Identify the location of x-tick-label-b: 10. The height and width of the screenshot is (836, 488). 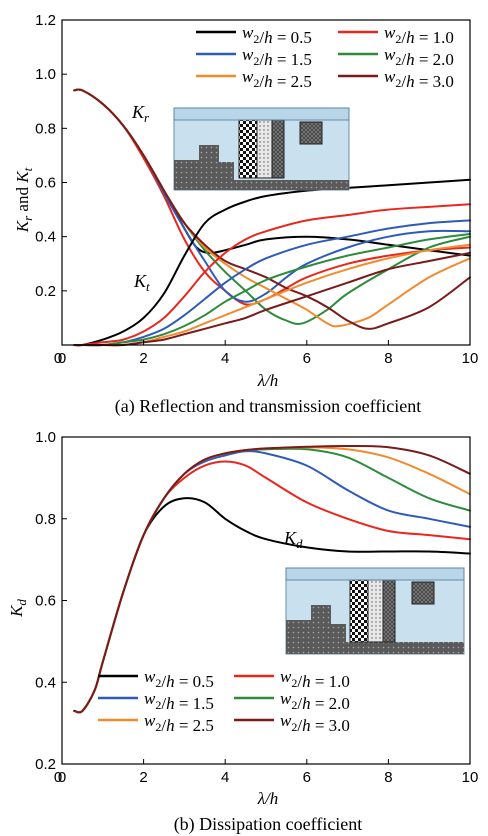
(470, 777).